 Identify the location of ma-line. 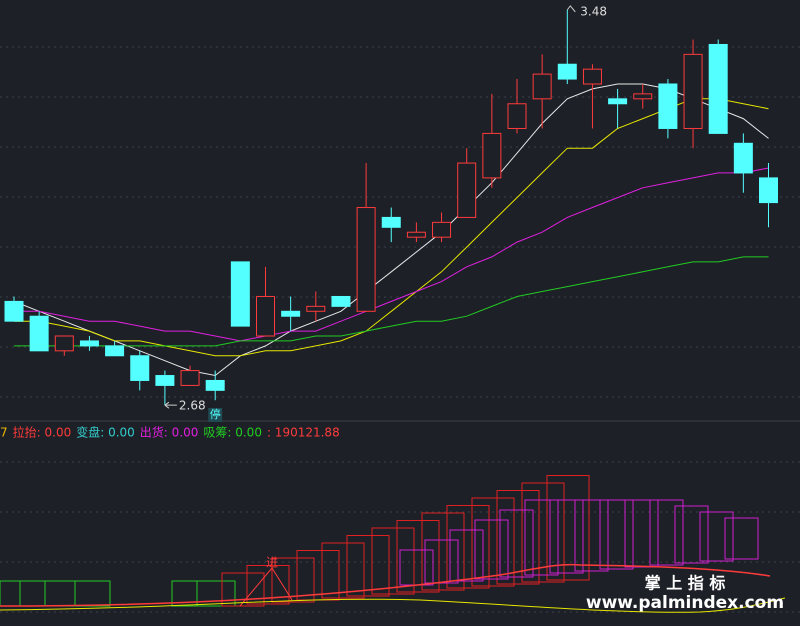
(391, 301).